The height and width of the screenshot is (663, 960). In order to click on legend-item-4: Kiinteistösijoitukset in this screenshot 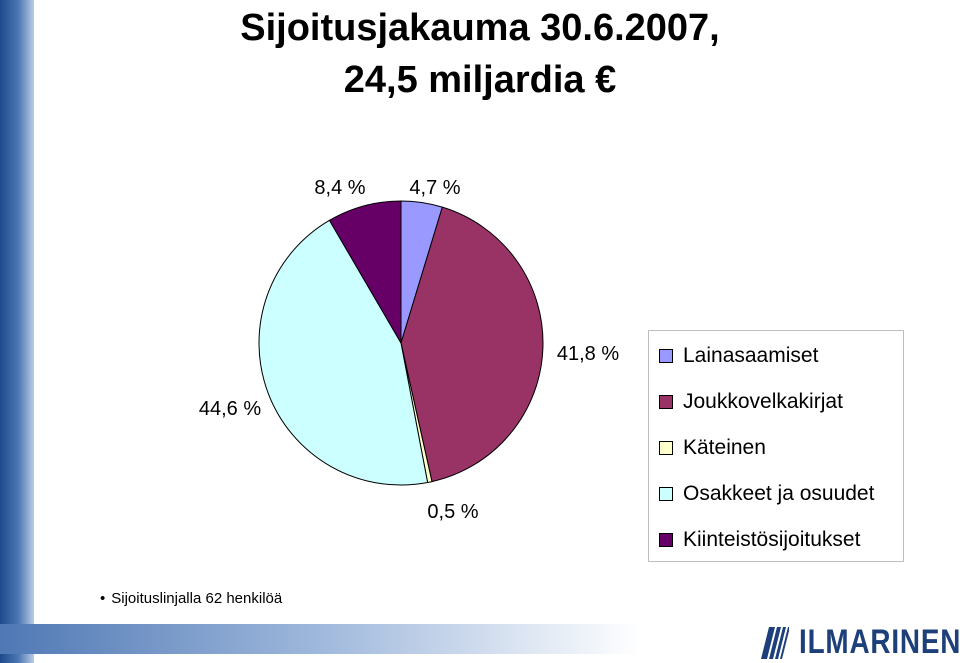, I will do `click(759, 540)`.